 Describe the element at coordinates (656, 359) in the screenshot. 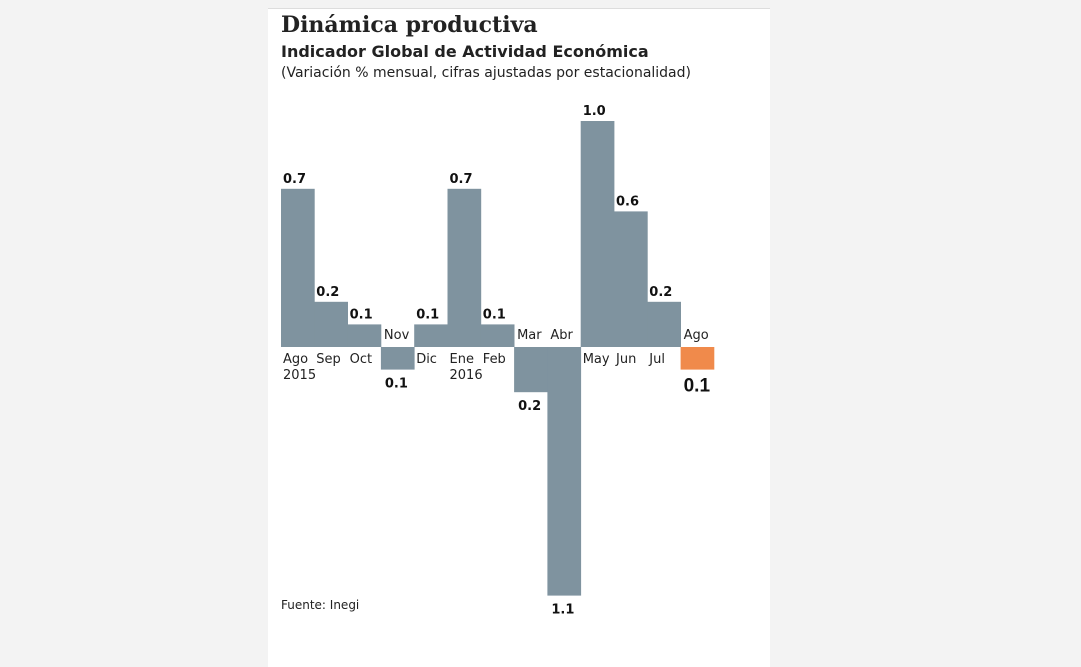

I see `category-label: Jul` at that location.